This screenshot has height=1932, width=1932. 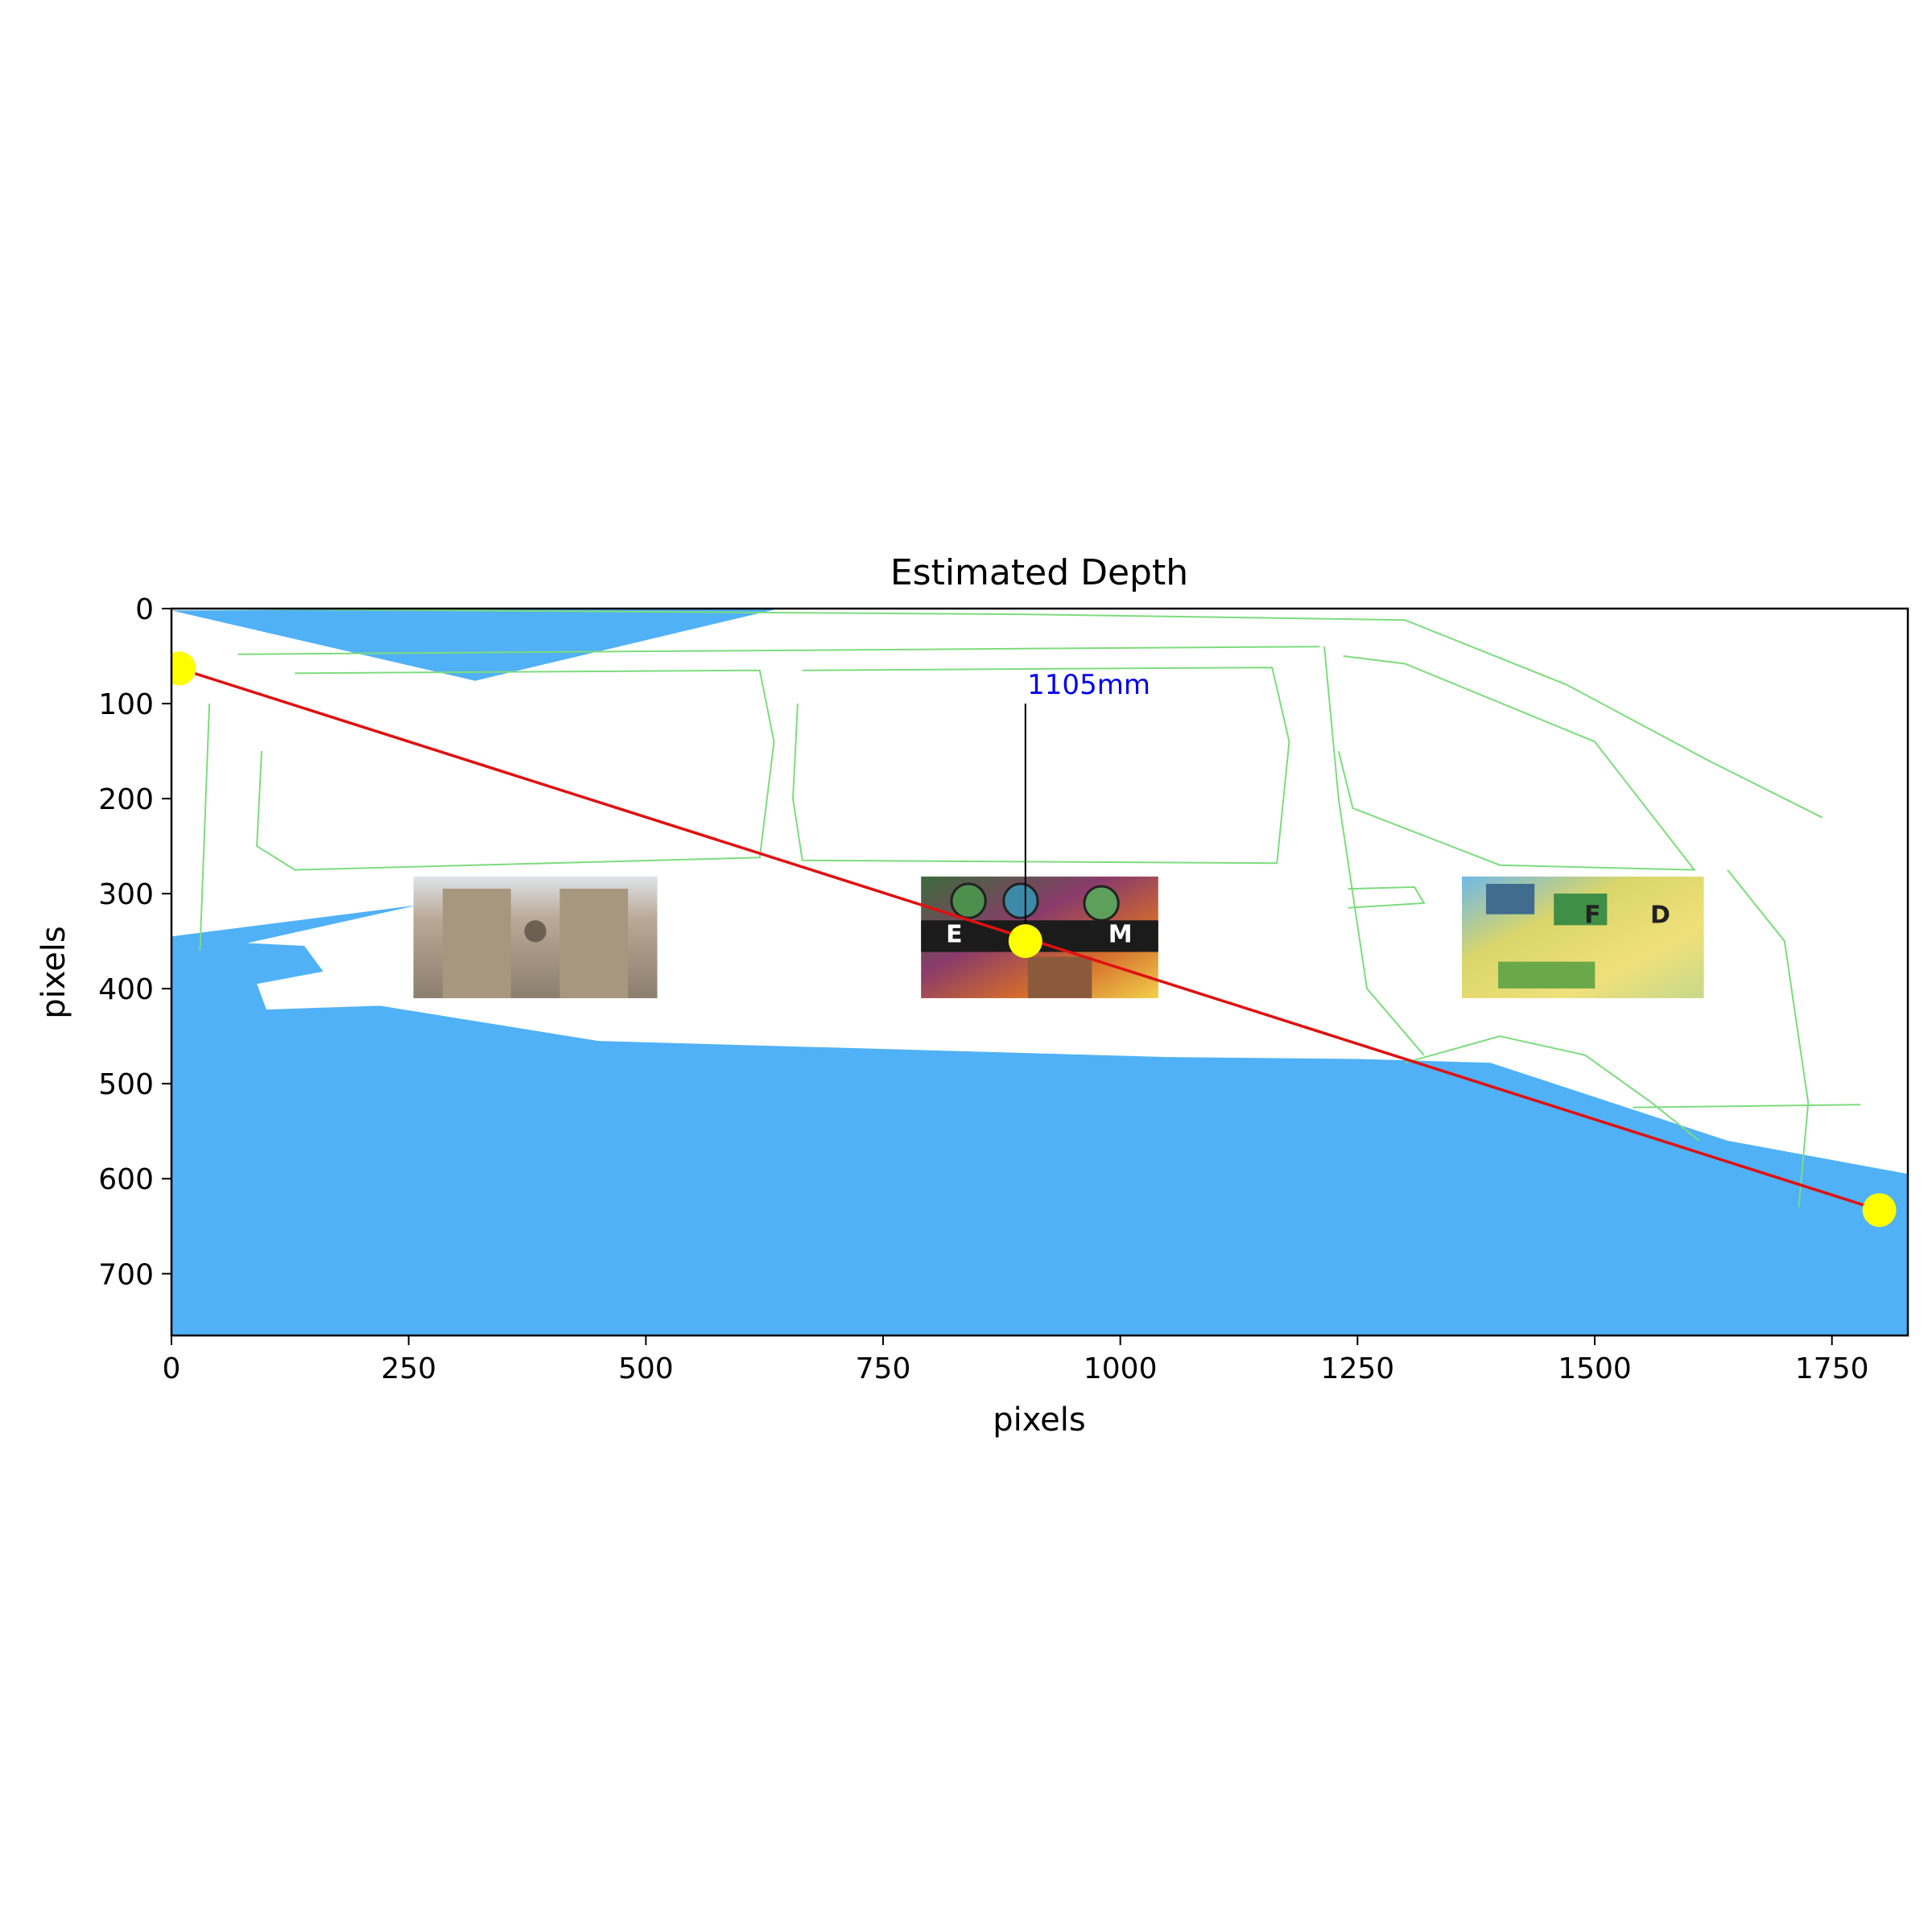 What do you see at coordinates (172, 1368) in the screenshot?
I see `x-tick-label: 0` at bounding box center [172, 1368].